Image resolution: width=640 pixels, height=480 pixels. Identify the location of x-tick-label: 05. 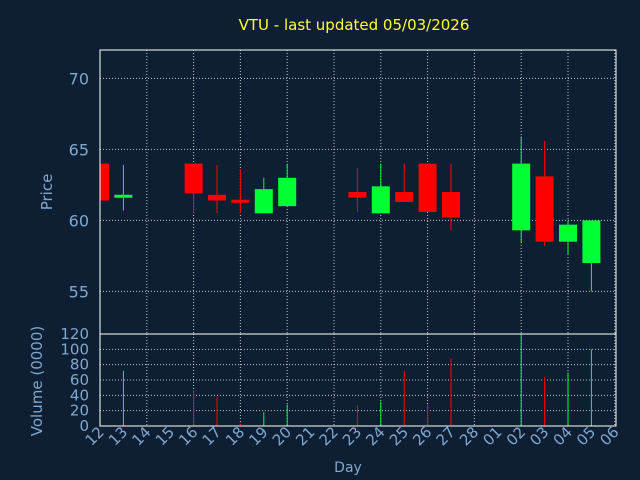
(586, 436).